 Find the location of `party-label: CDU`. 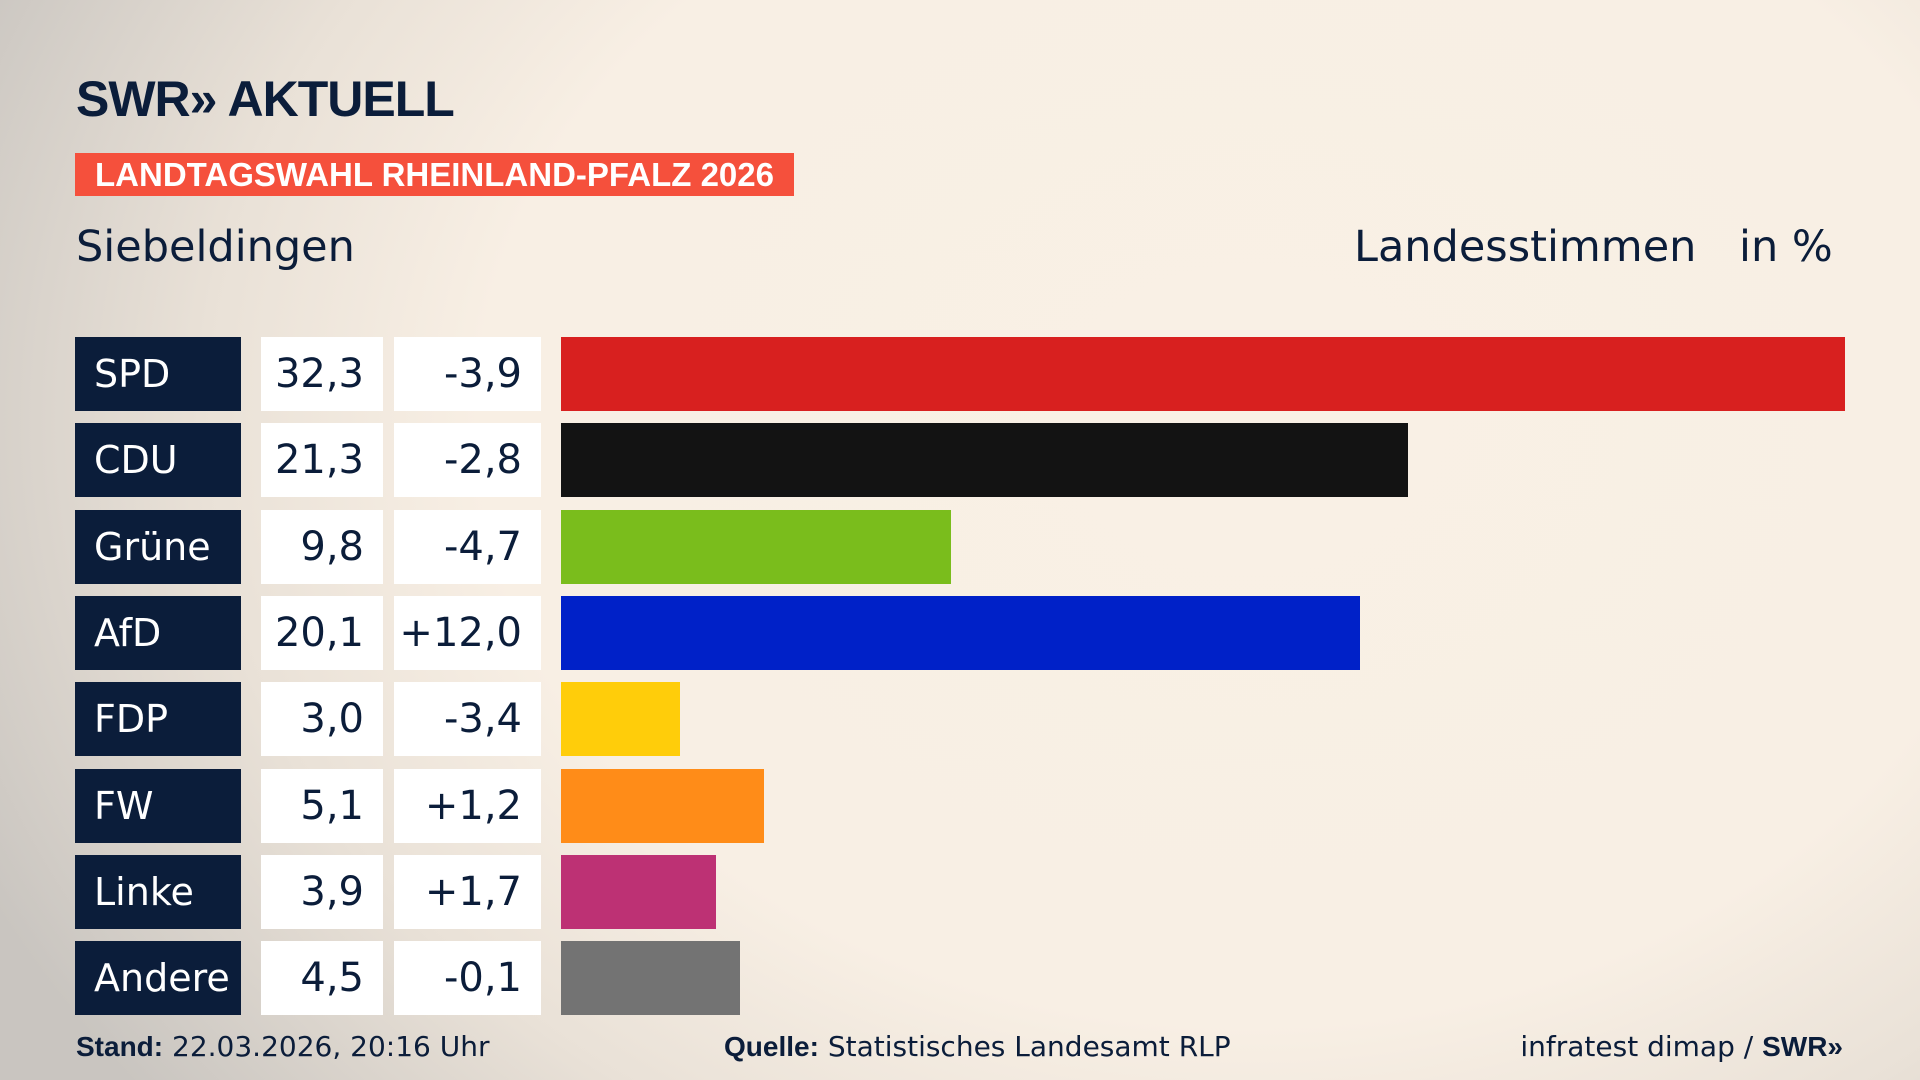

party-label: CDU is located at coordinates (158, 460).